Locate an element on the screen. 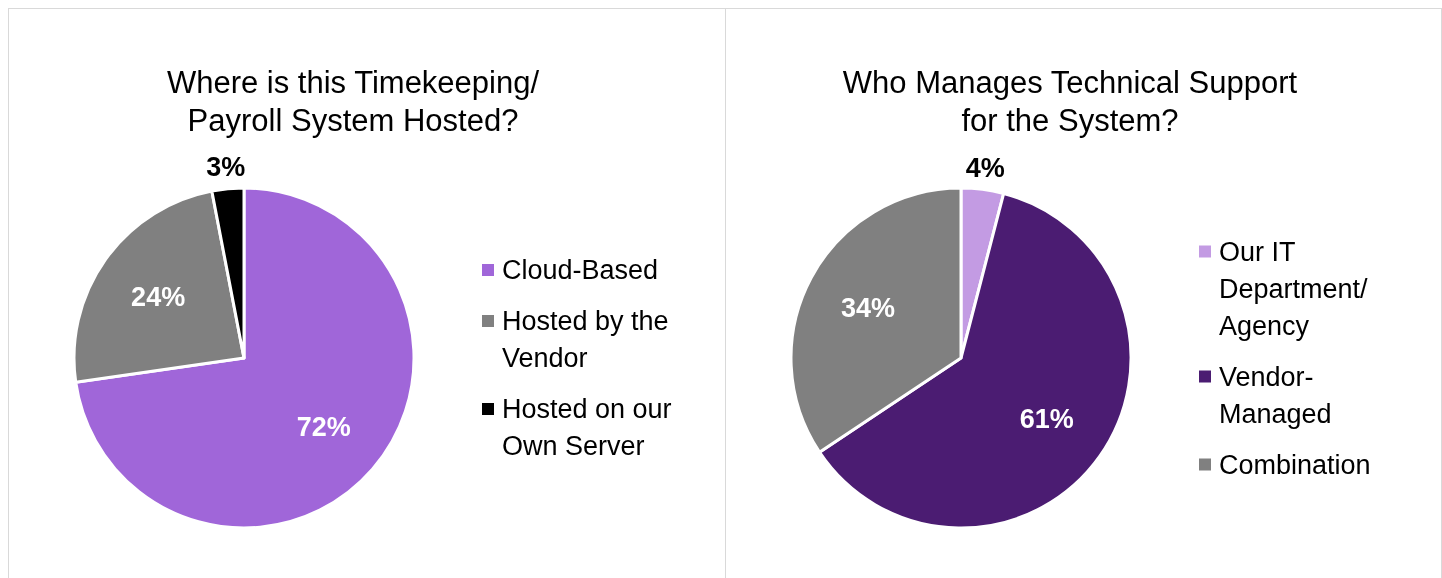  data-label: 4% is located at coordinates (985, 167).